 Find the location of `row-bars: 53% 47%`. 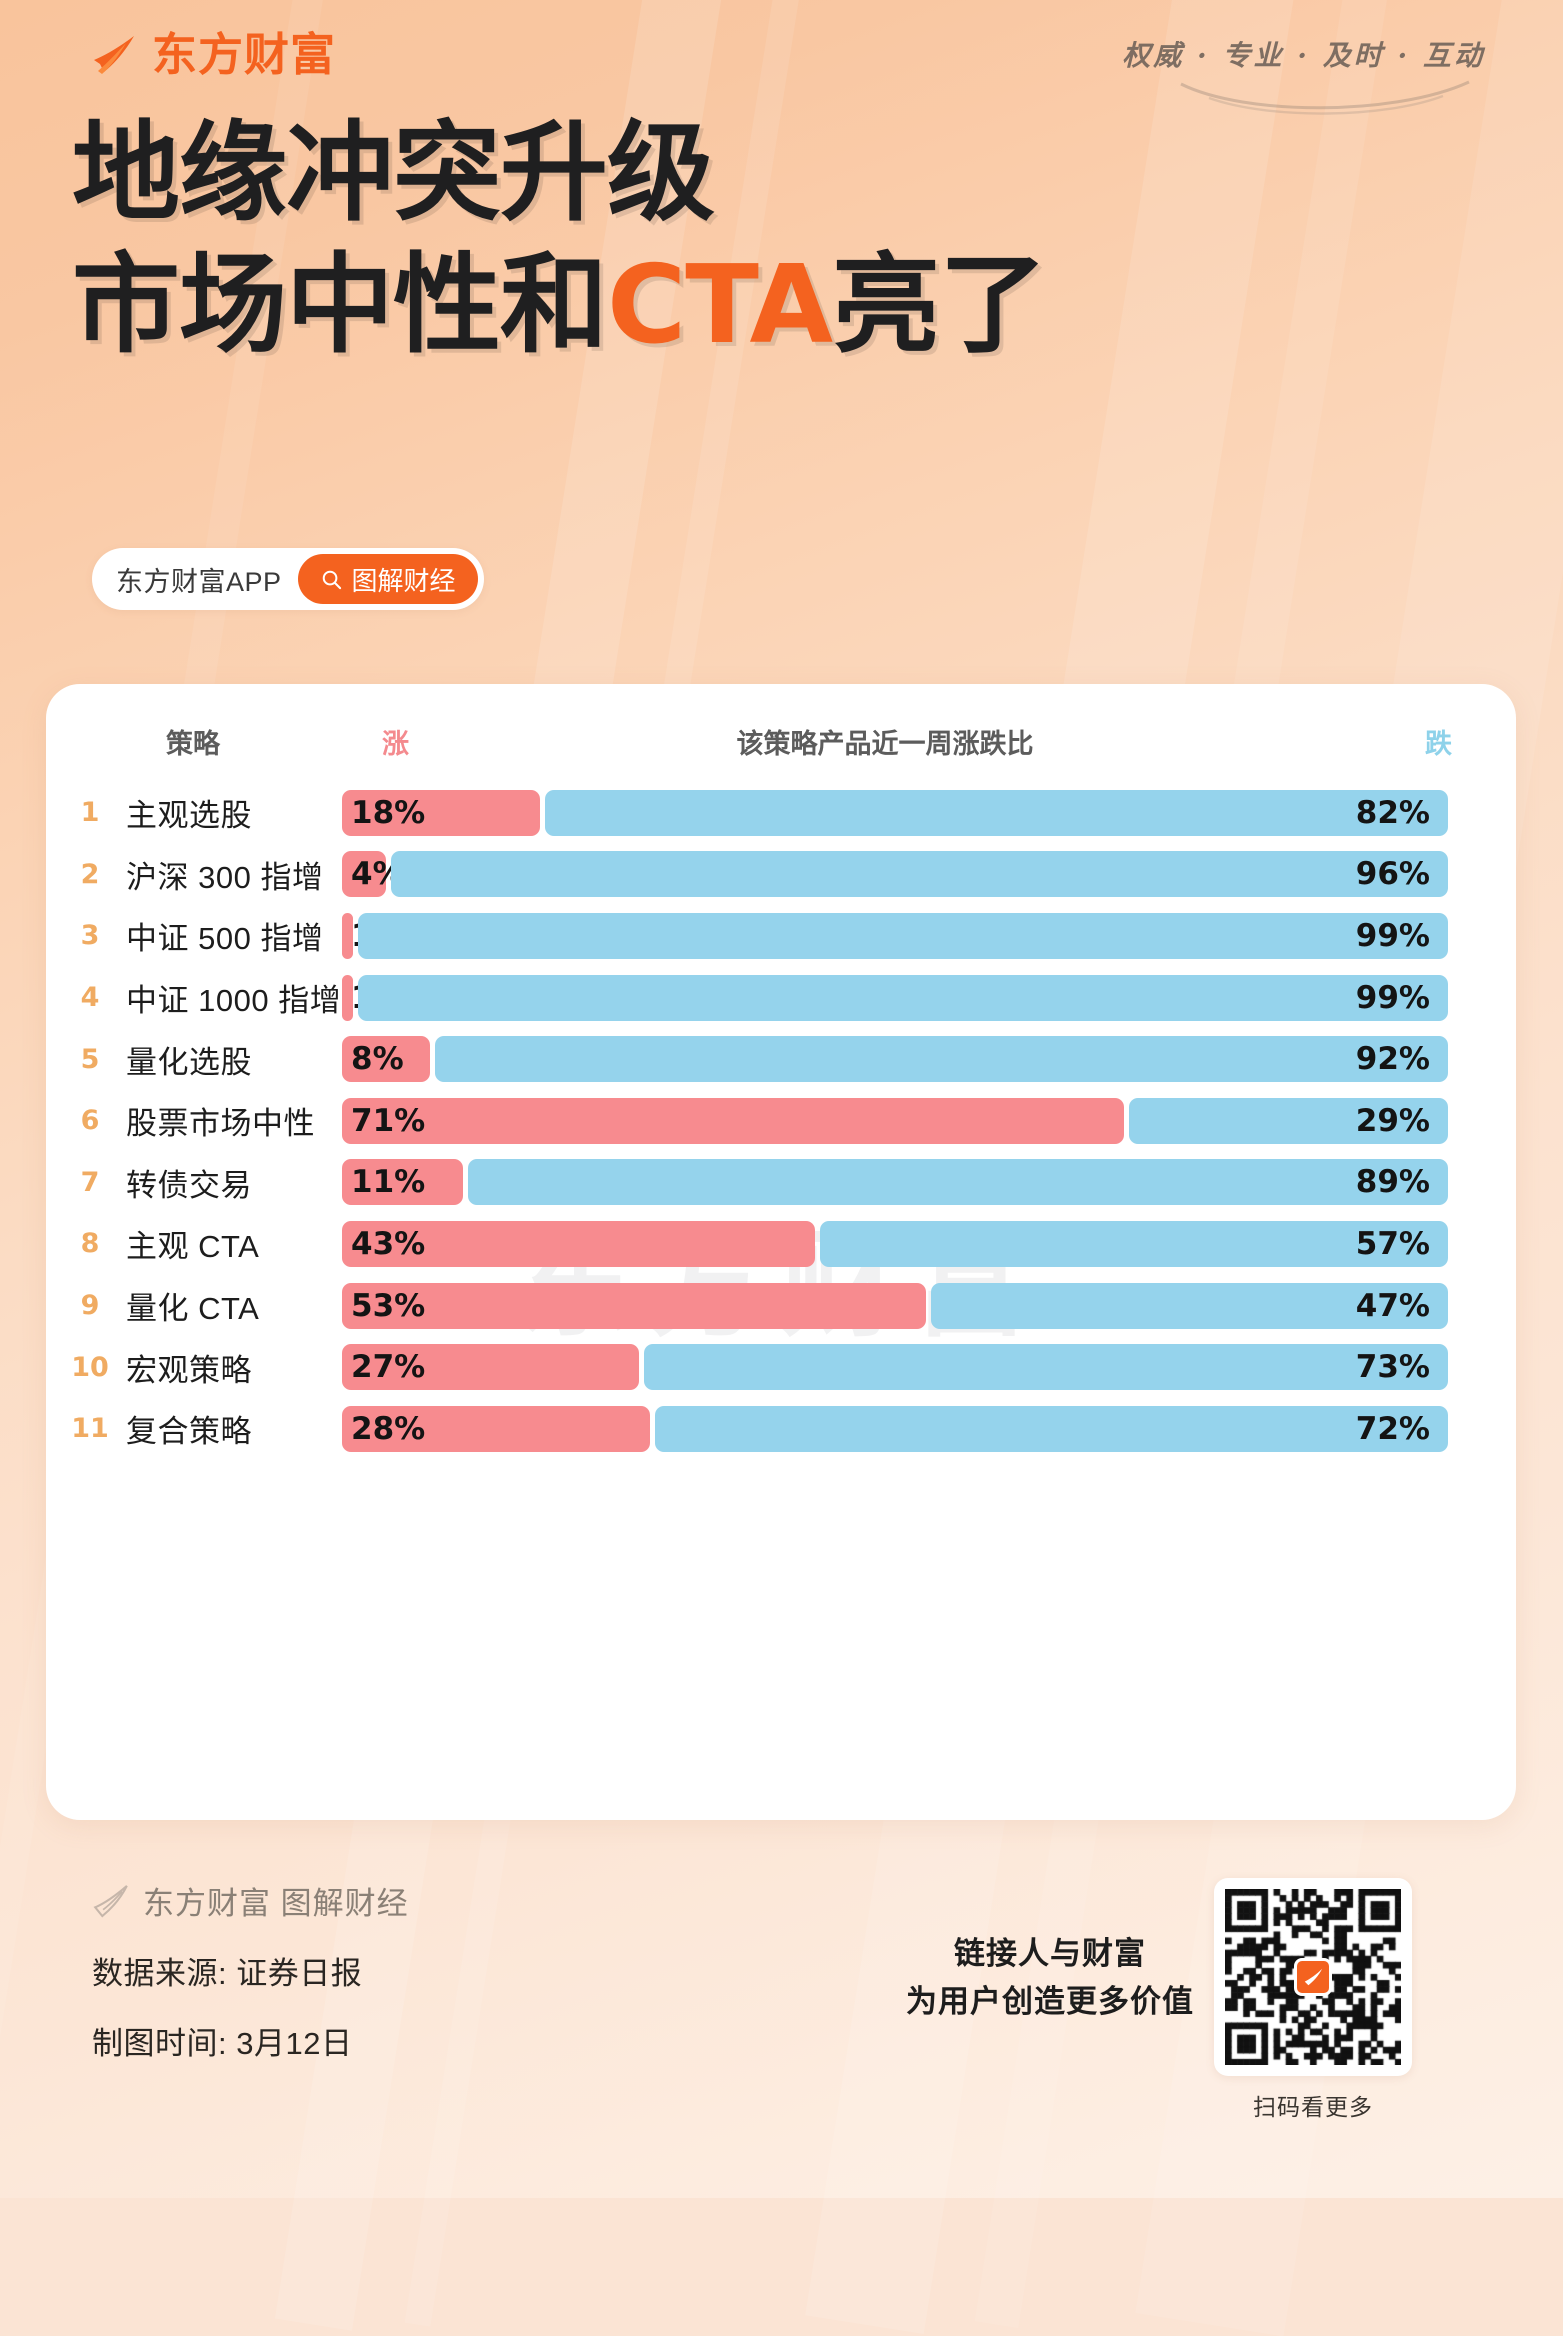

row-bars: 53% 47% is located at coordinates (895, 1305).